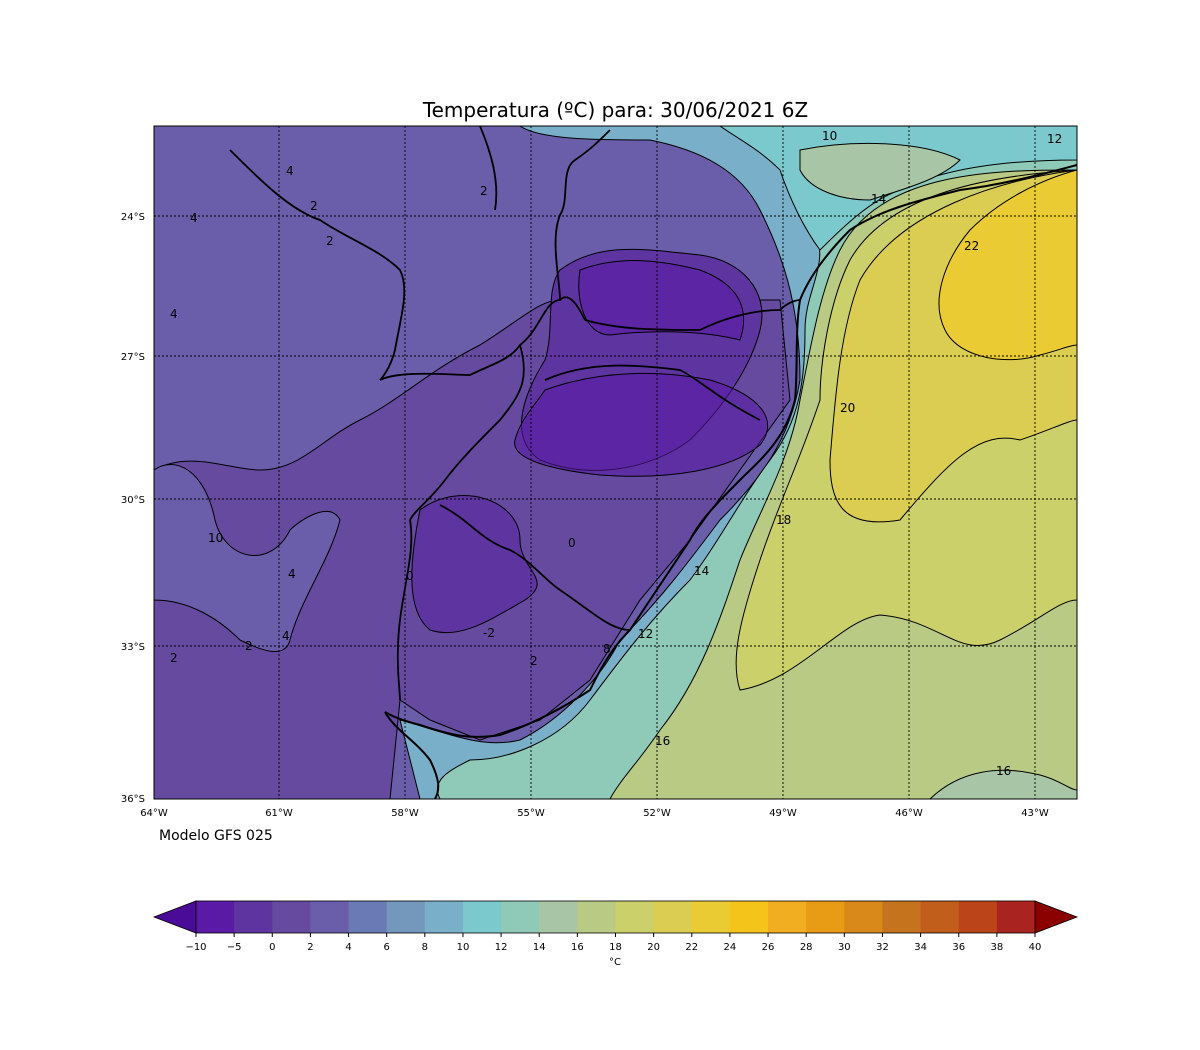 The width and height of the screenshot is (1200, 1050). Describe the element at coordinates (641, 424) in the screenshot. I see `field-cold-core-south` at that location.